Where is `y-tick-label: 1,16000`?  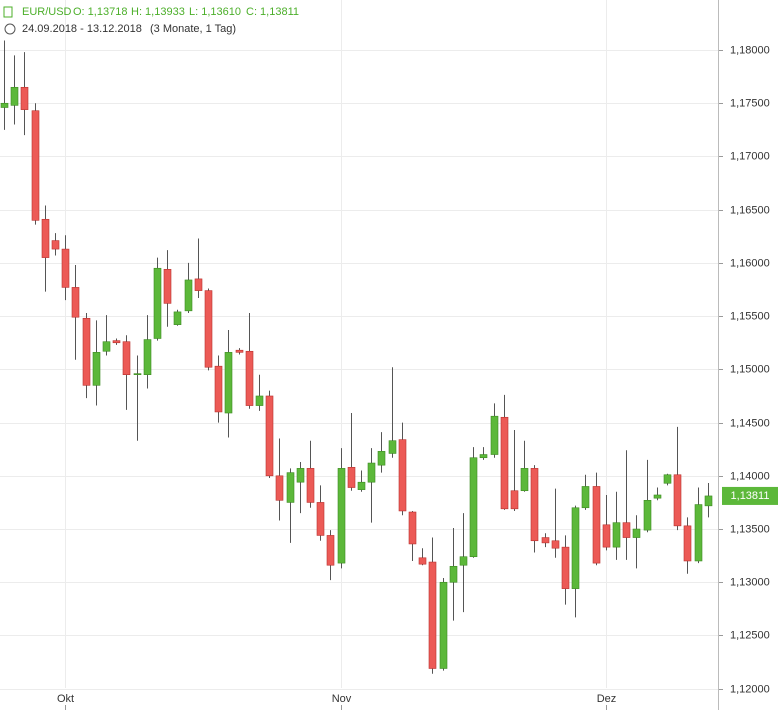
y-tick-label: 1,16000 is located at coordinates (750, 263).